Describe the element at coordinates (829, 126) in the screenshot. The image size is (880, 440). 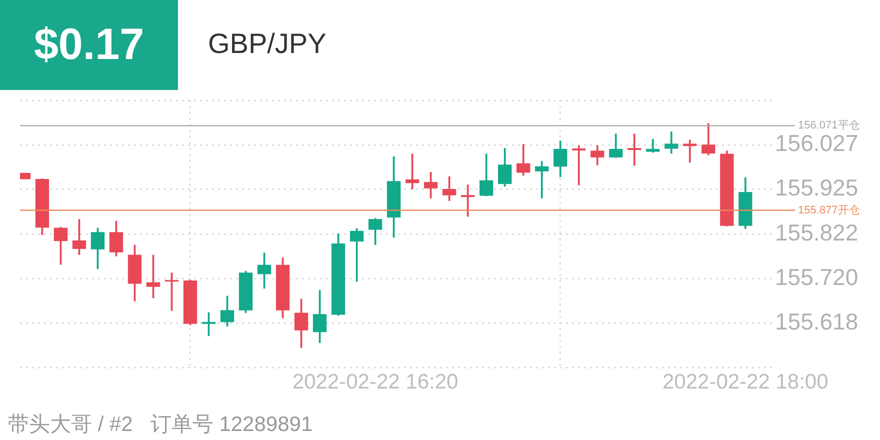
I see `ref-line-label: 156.071平仓` at that location.